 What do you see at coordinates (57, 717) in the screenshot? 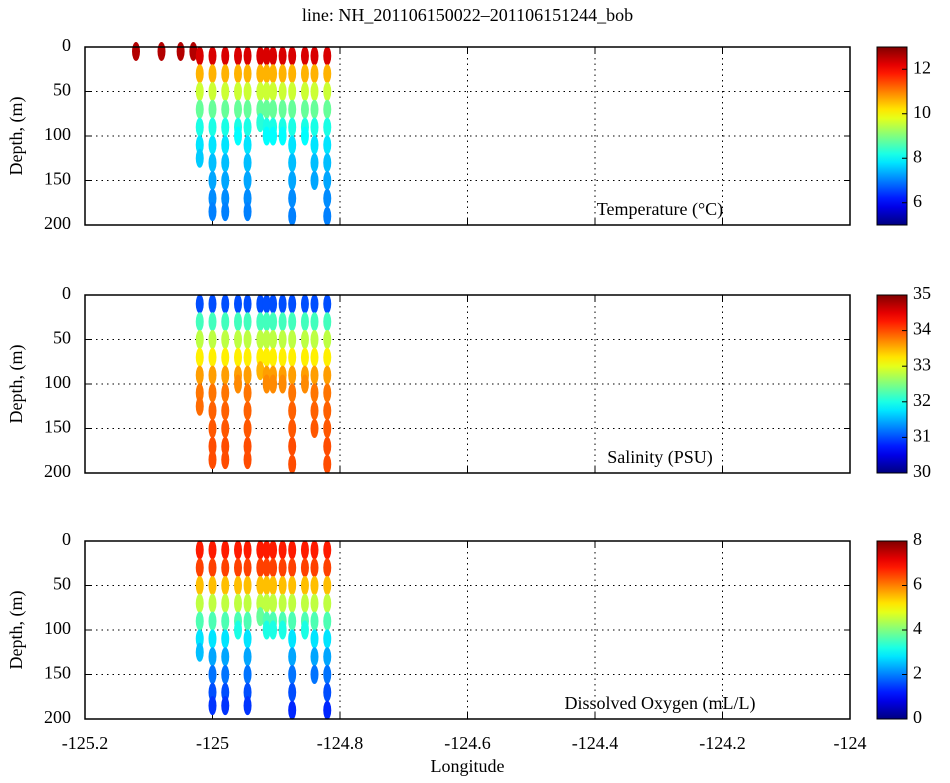
I see `y-tick-label: 200` at bounding box center [57, 717].